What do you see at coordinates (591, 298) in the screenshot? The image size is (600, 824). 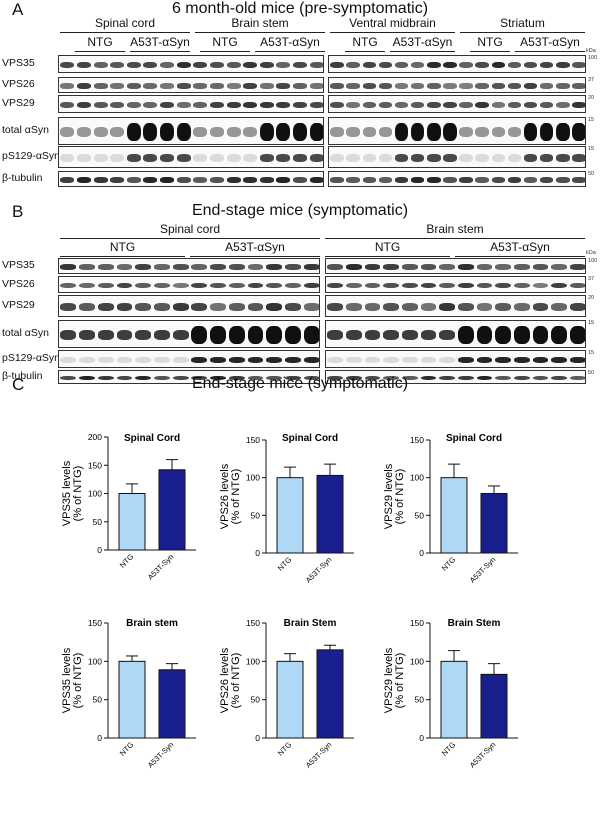 I see `mw-marker: 20` at bounding box center [591, 298].